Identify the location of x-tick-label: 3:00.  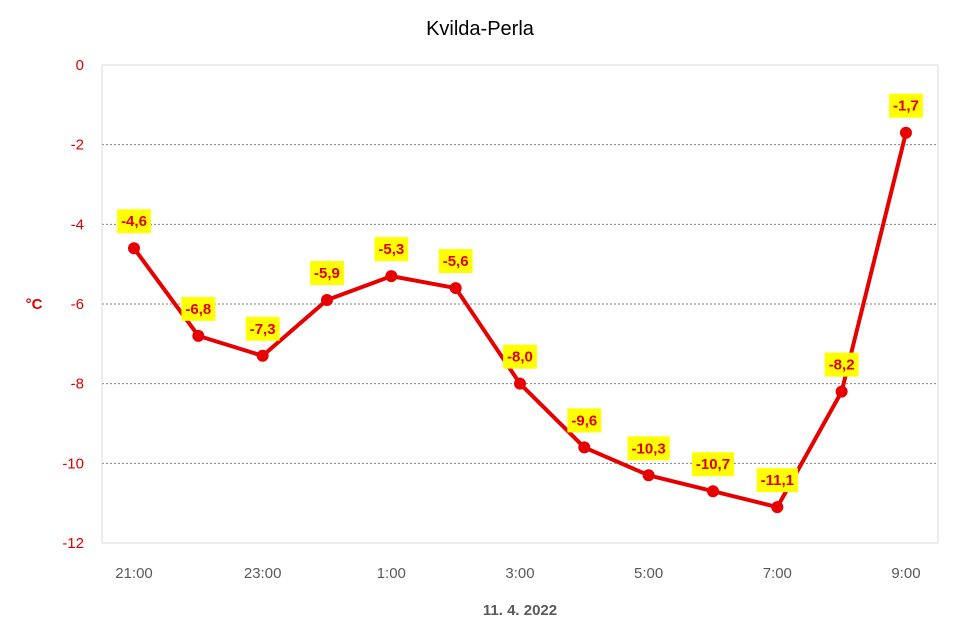
(519, 573).